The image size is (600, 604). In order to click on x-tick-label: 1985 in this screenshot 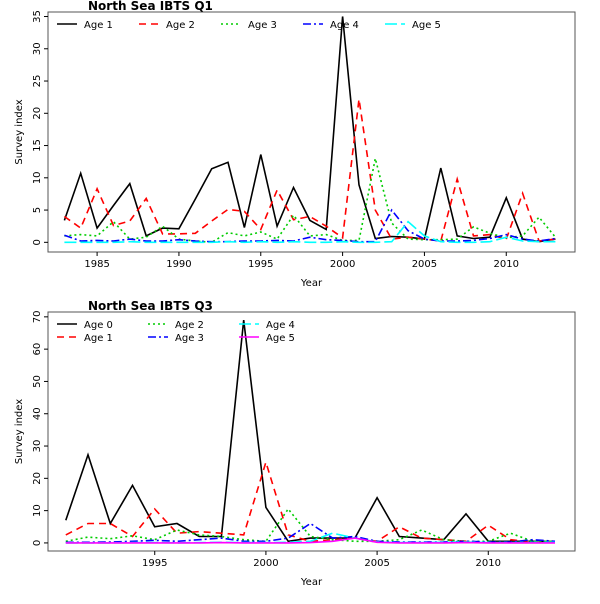, I will do `click(96, 264)`.